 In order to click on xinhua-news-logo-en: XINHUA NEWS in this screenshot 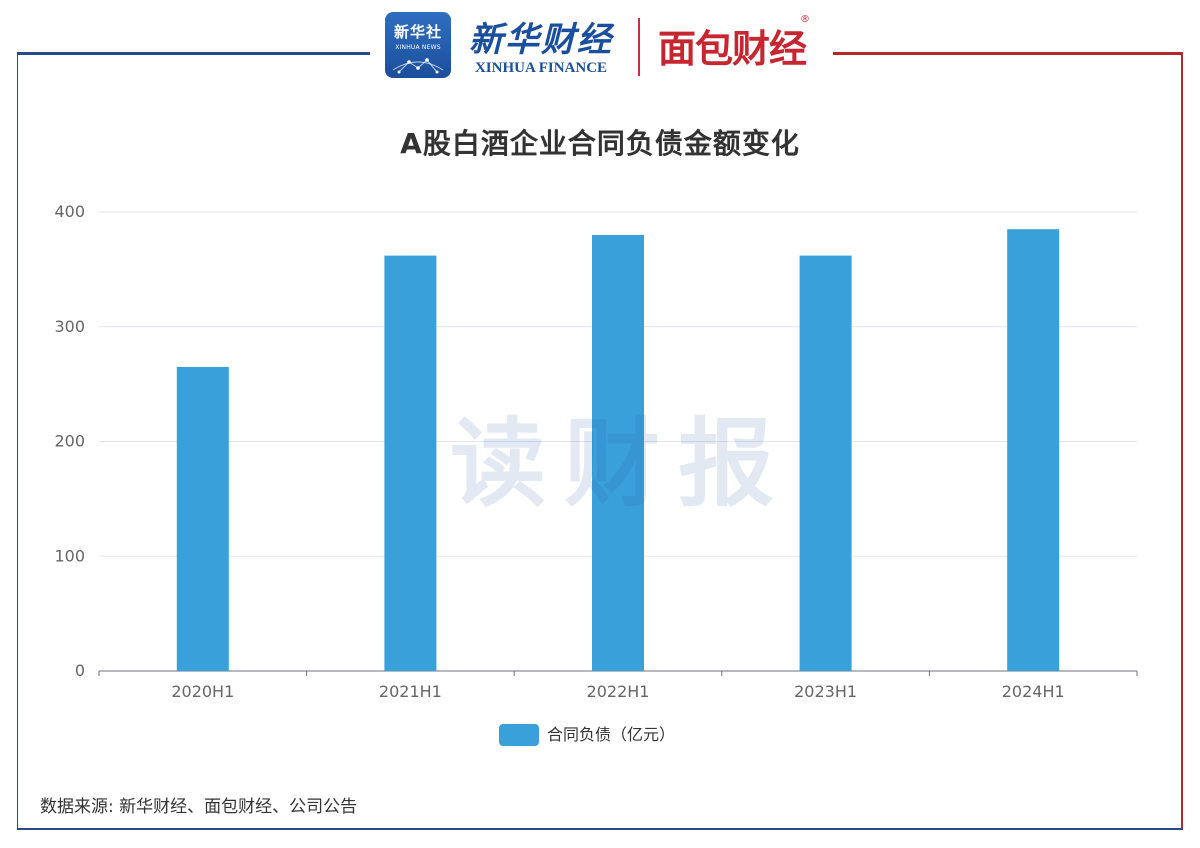, I will do `click(418, 47)`.